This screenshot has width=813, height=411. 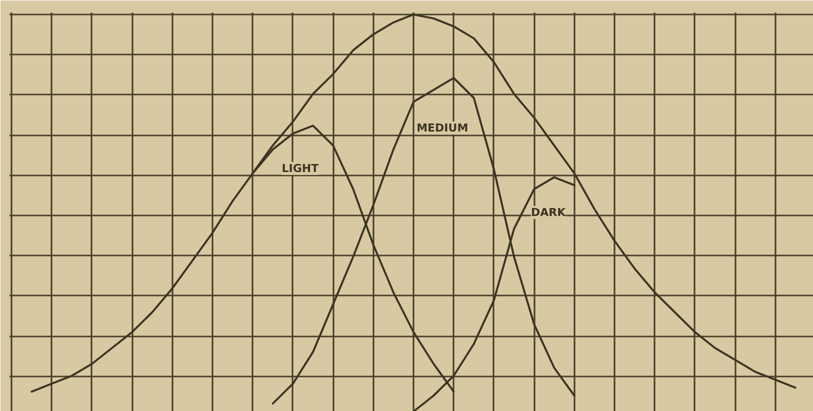 I want to click on series-label: LIGHT, so click(x=301, y=169).